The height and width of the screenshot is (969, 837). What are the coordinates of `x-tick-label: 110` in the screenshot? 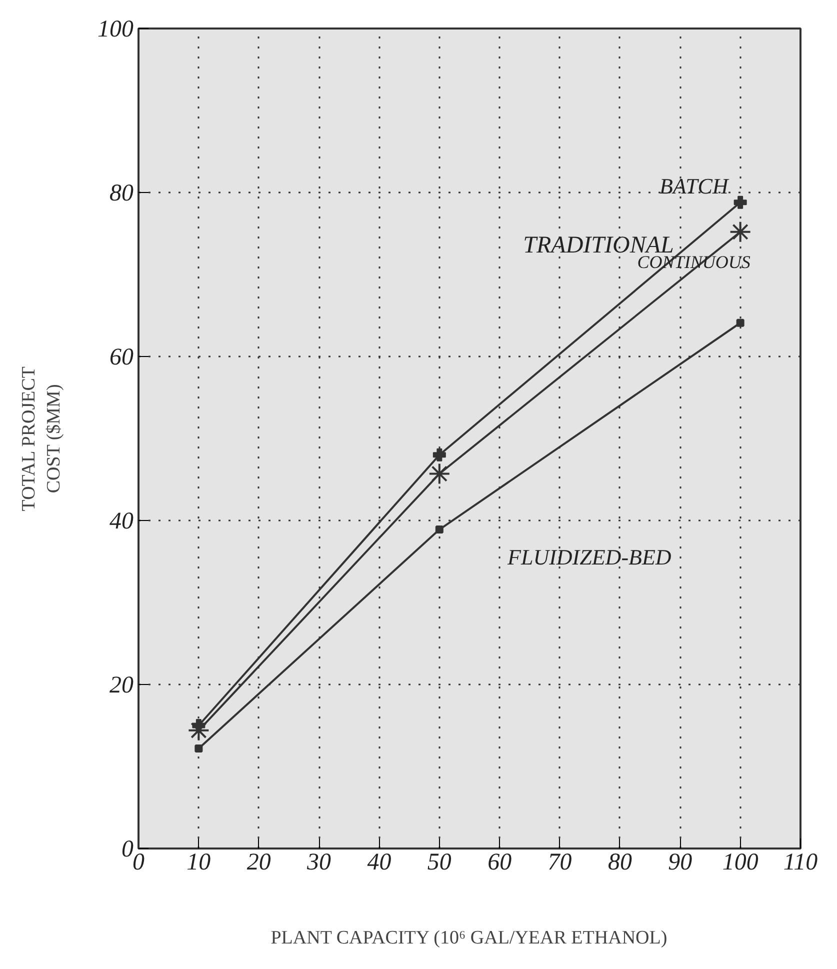 It's located at (800, 863).